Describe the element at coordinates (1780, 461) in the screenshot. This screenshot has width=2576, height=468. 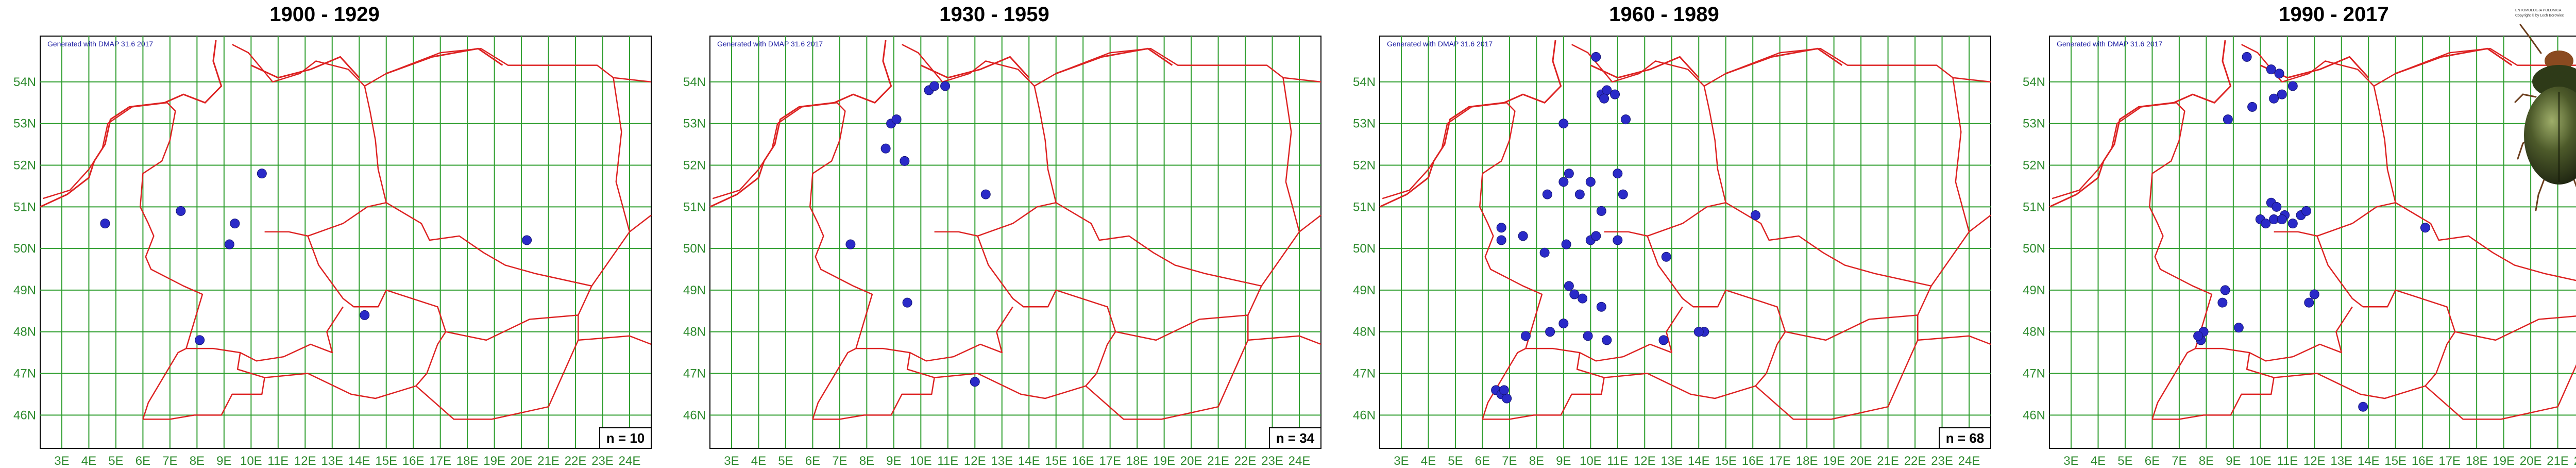
I see `x-tick-label: 17E` at that location.